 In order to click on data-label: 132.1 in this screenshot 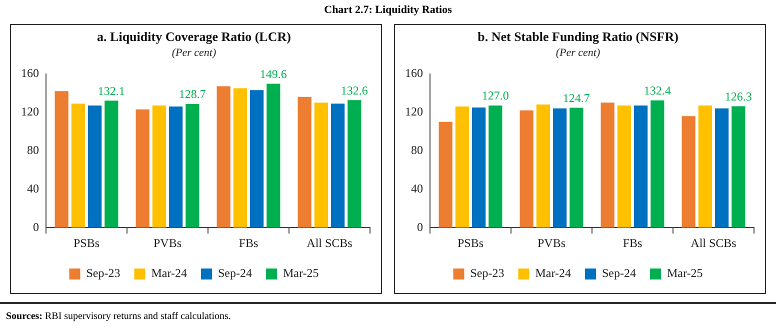, I will do `click(111, 91)`.